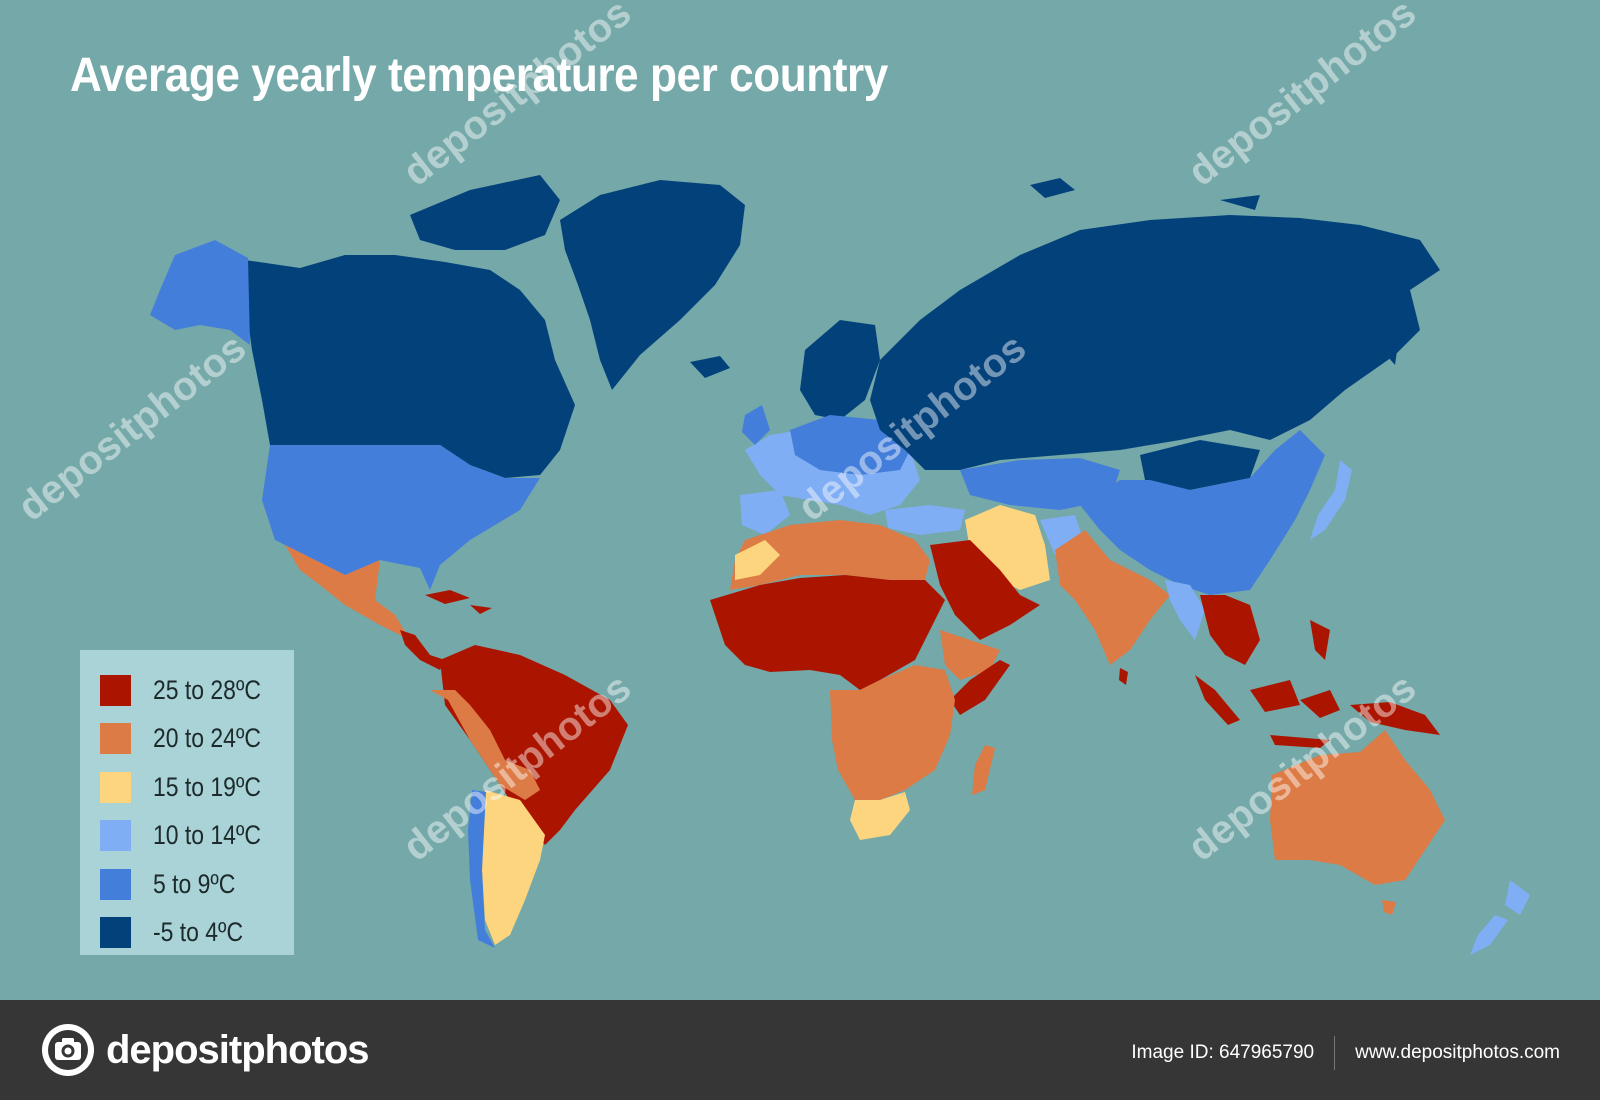 Image resolution: width=1600 pixels, height=1100 pixels. Describe the element at coordinates (207, 689) in the screenshot. I see `legend-label: 25 to 28ºC` at that location.